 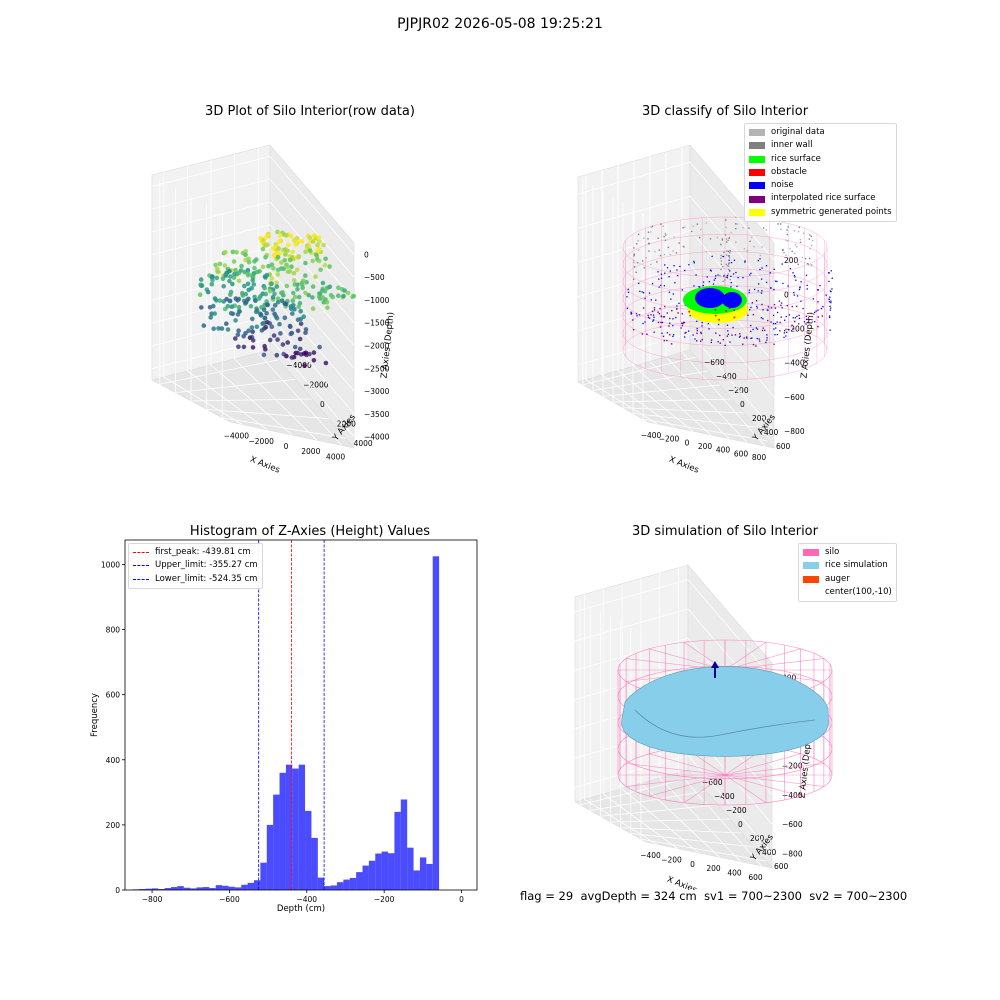 I want to click on tick-label: 600, so click(x=741, y=453).